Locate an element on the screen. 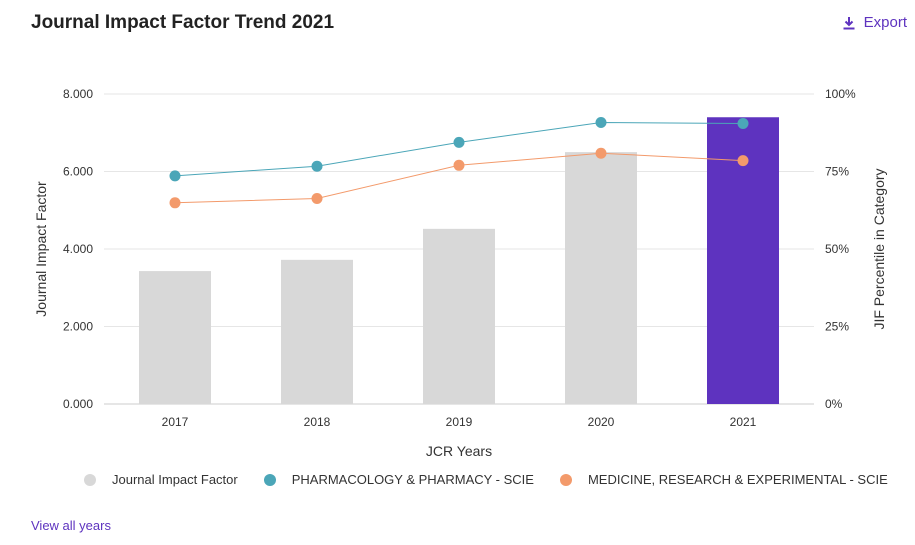 Image resolution: width=915 pixels, height=545 pixels. x-tick-label: 2020 is located at coordinates (601, 422).